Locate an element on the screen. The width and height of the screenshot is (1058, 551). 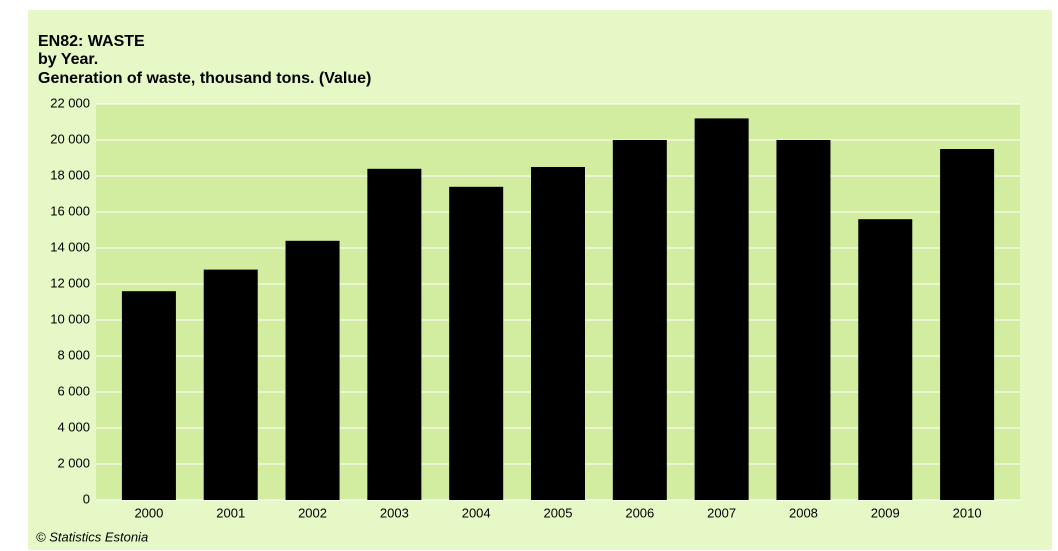
x-tick-label: 2005 is located at coordinates (558, 512).